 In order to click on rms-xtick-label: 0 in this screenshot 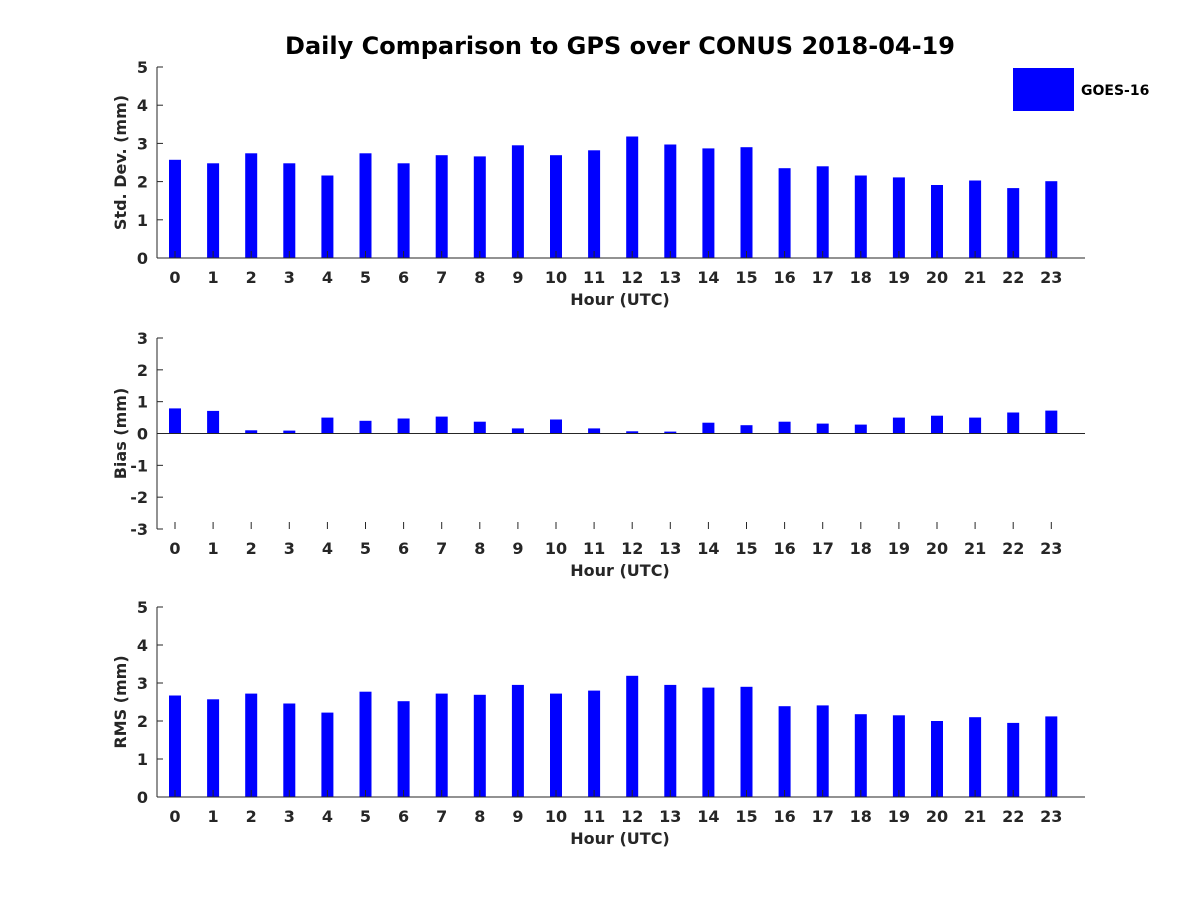, I will do `click(174, 816)`.